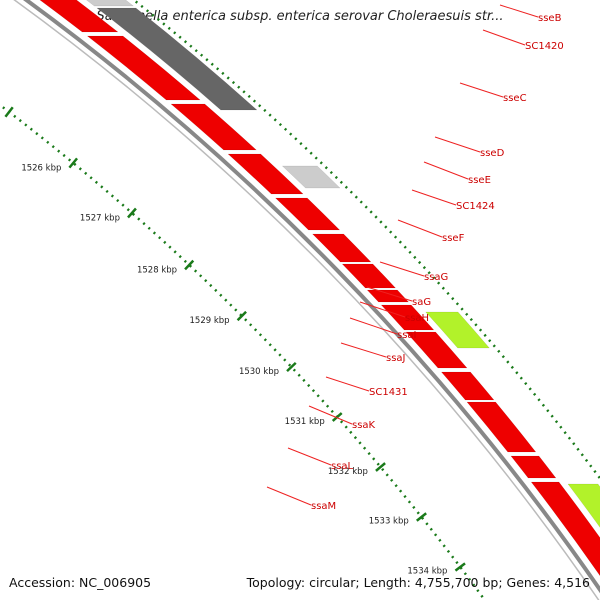 This screenshot has height=600, width=600. What do you see at coordinates (453, 238) in the screenshot?
I see `gene-label: sseF` at bounding box center [453, 238].